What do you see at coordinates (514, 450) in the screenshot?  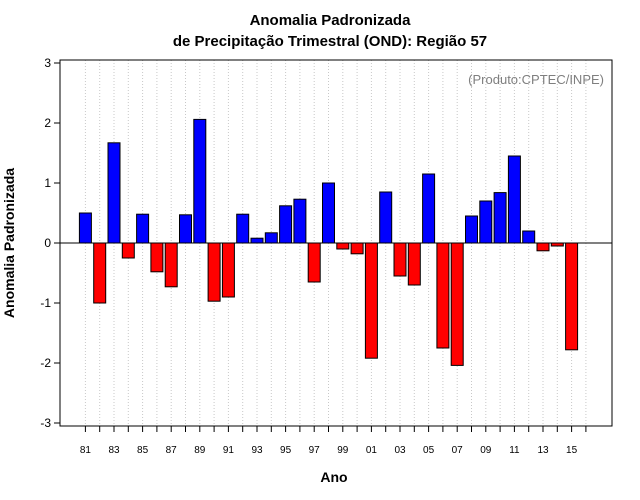 I see `x-tick-label: 11` at bounding box center [514, 450].